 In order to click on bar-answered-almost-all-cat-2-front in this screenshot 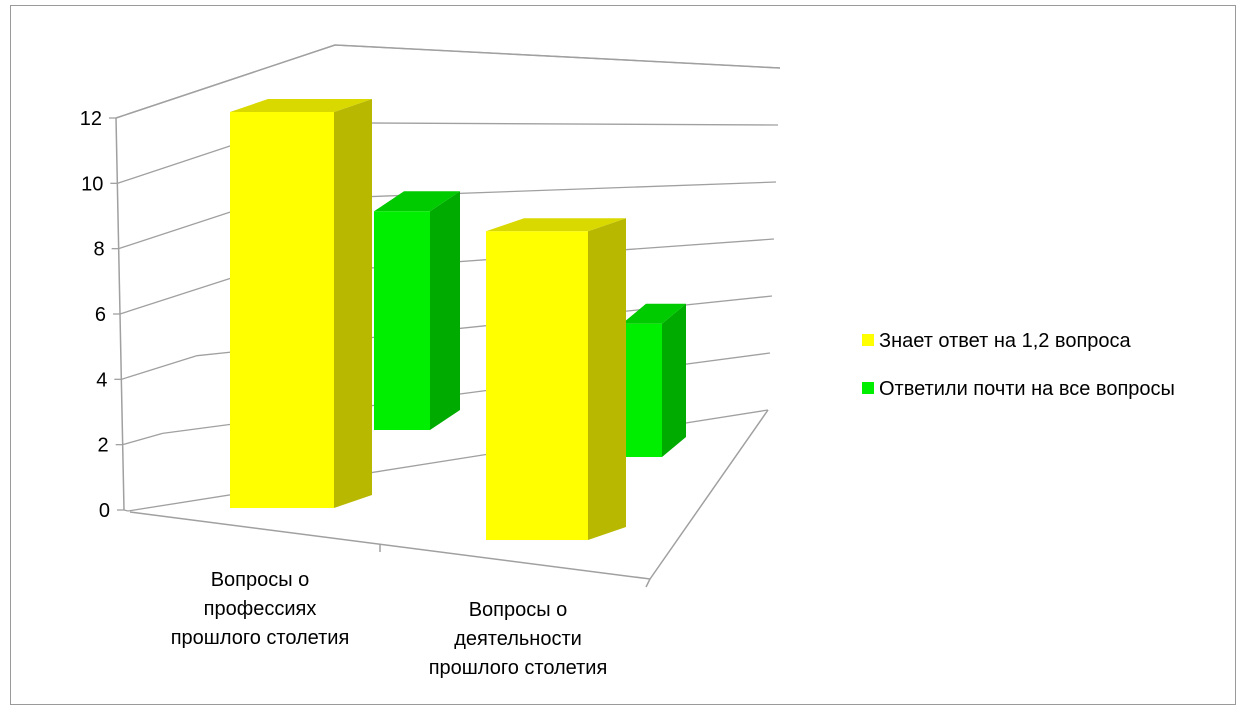, I will do `click(642, 390)`.